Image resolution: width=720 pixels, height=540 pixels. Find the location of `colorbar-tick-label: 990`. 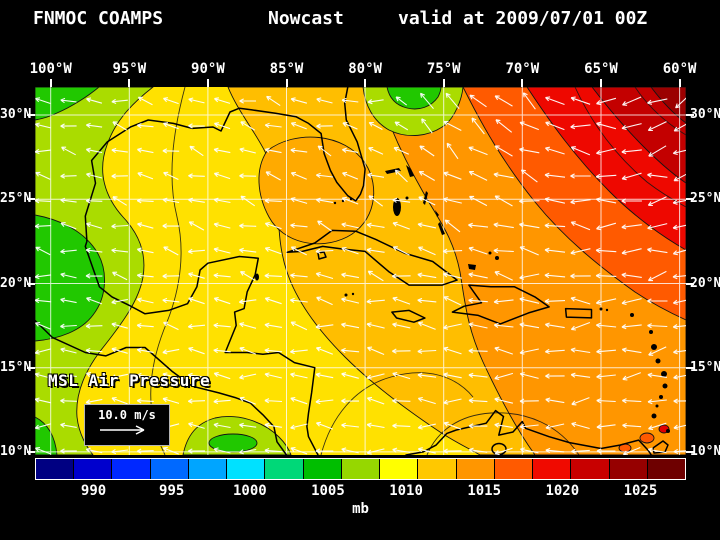

colorbar-tick-label: 990 is located at coordinates (93, 491).